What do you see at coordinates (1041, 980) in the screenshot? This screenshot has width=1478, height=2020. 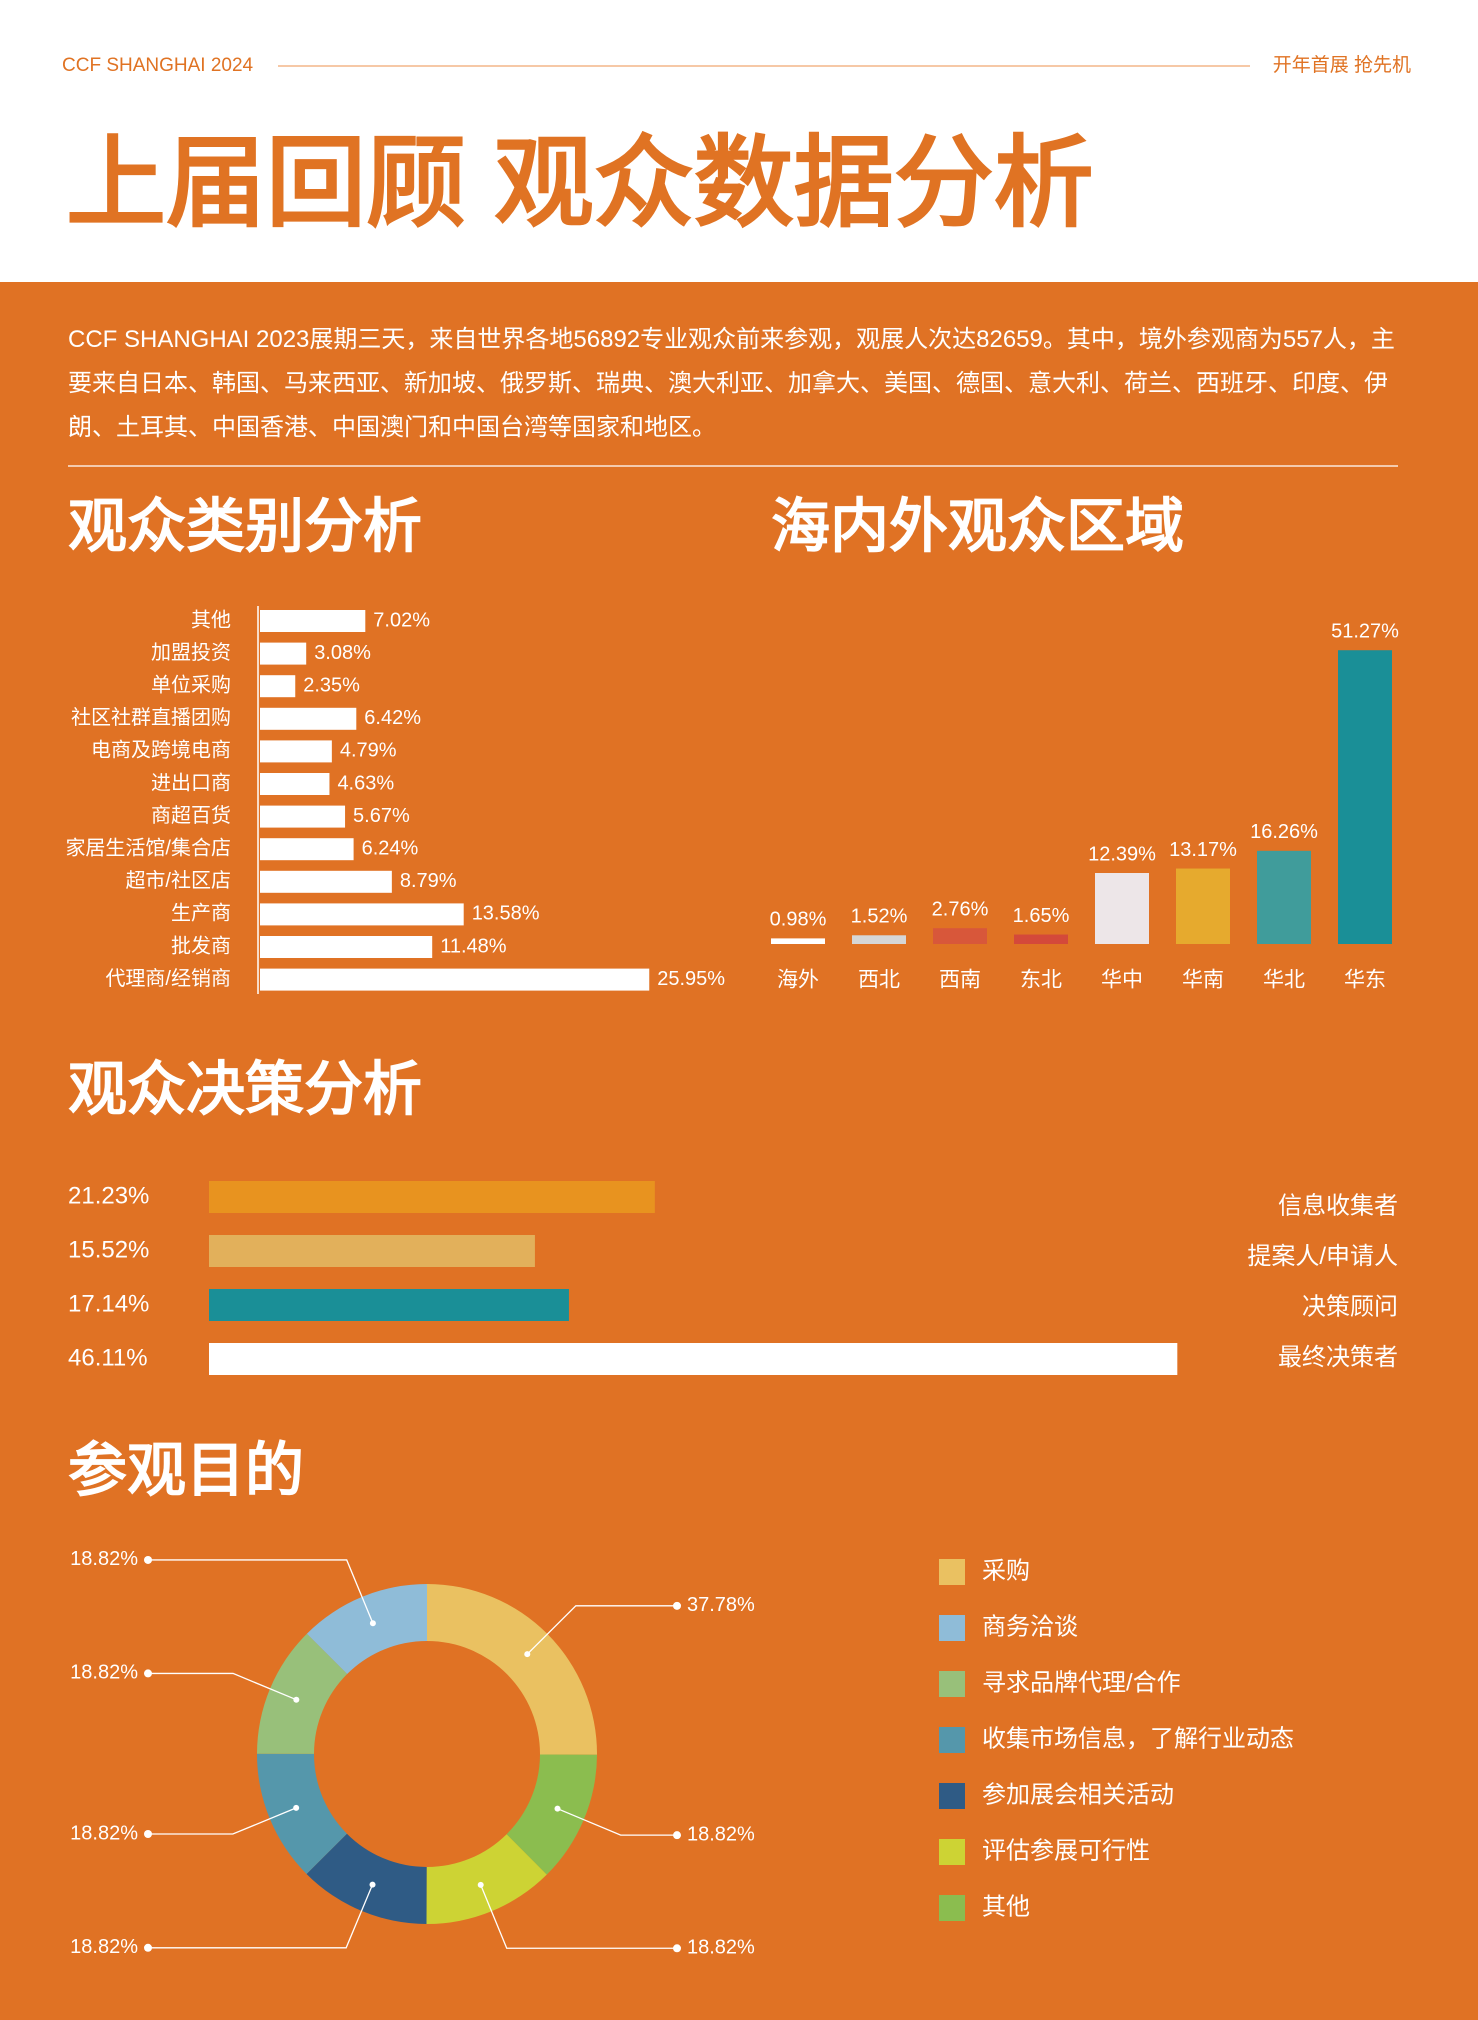 I see `category-label: 东北` at bounding box center [1041, 980].